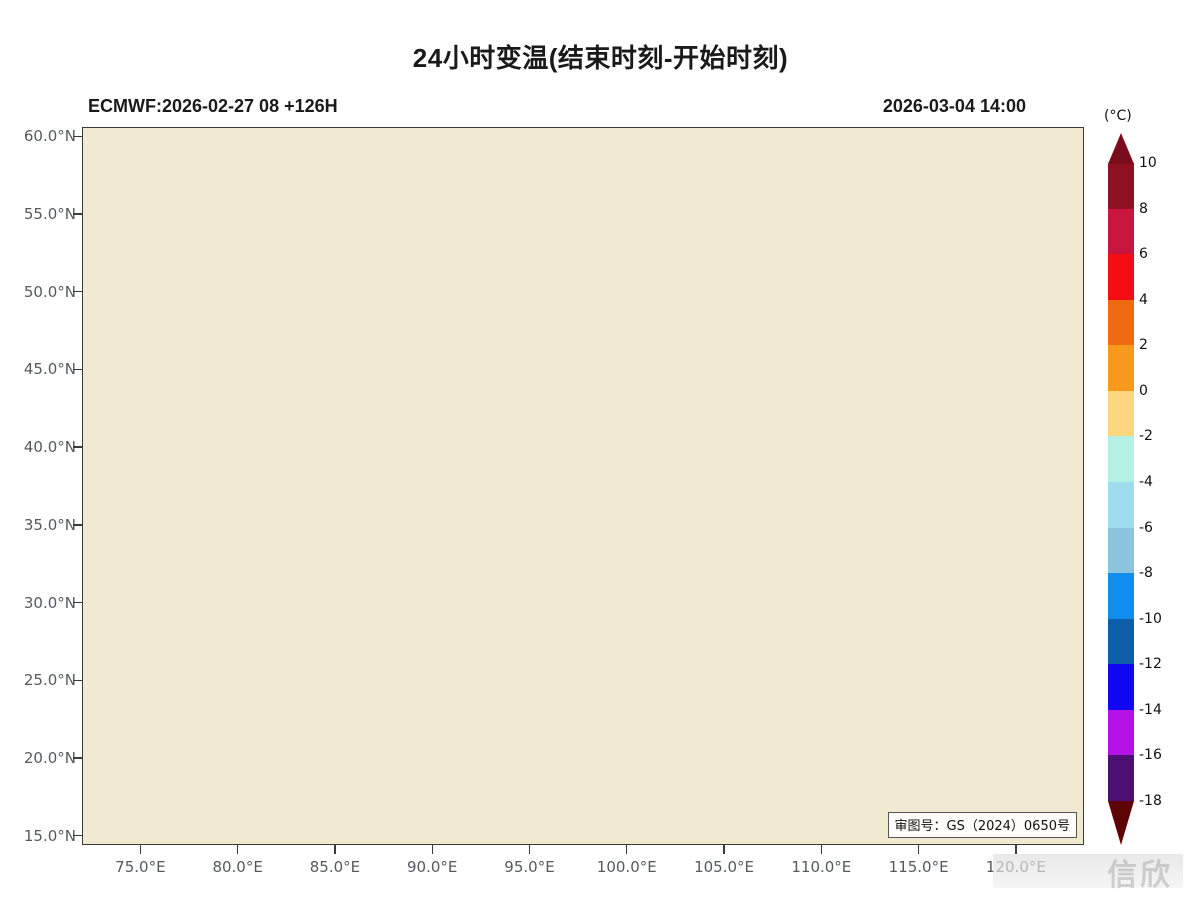 Image resolution: width=1201 pixels, height=900 pixels. I want to click on colorbar-tick-label: 4, so click(1143, 299).